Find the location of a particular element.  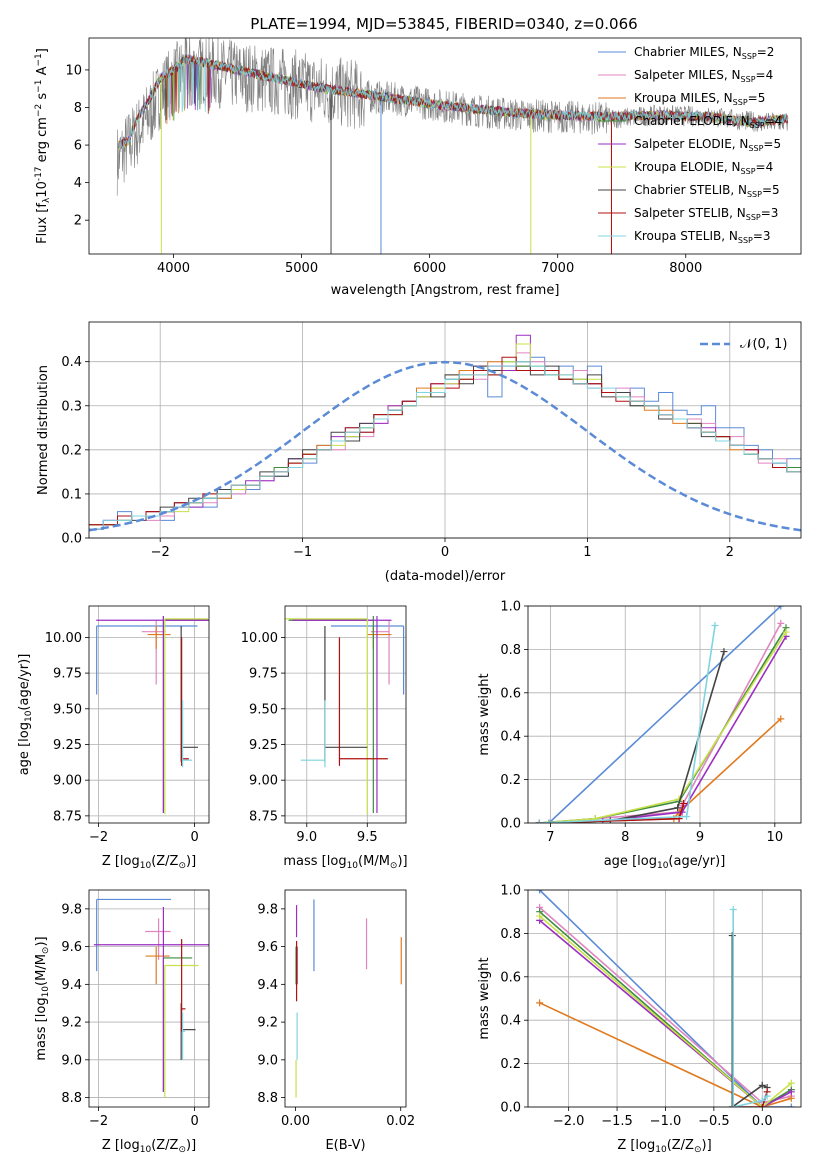

y-sup2: −2 is located at coordinates (39, 110).